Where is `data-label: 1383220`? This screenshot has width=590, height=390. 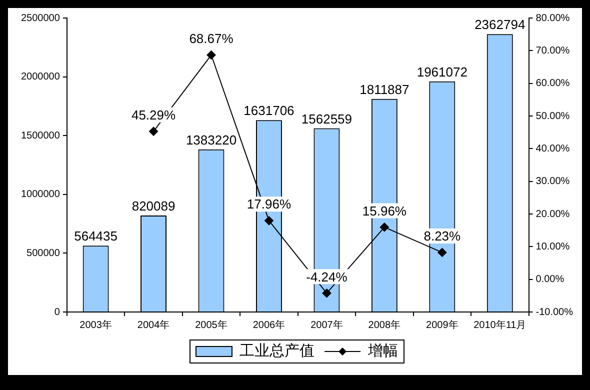
data-label: 1383220 is located at coordinates (211, 140).